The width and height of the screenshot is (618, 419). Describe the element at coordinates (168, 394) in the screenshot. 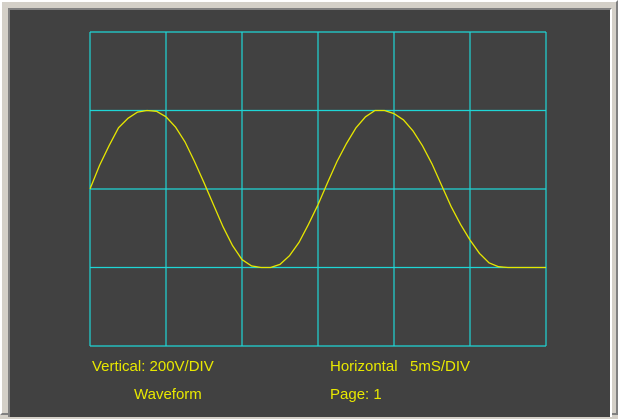

I see `mode-label: Waveform` at that location.